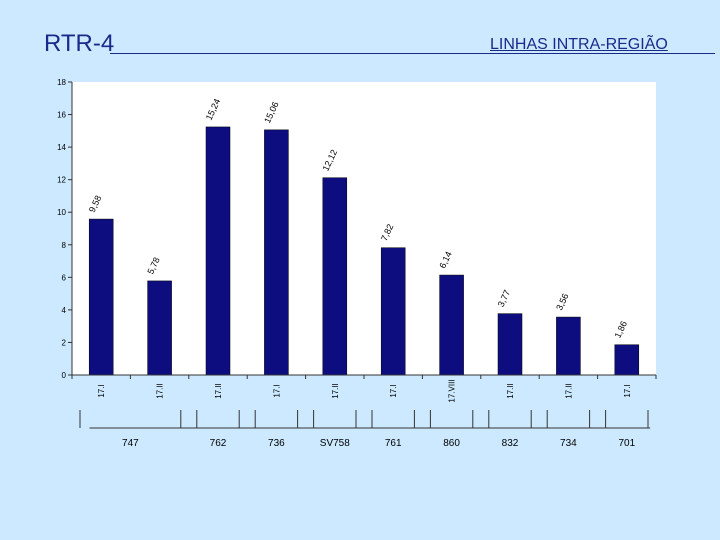 The width and height of the screenshot is (720, 540). Describe the element at coordinates (335, 443) in the screenshot. I see `group-label: SV758` at that location.